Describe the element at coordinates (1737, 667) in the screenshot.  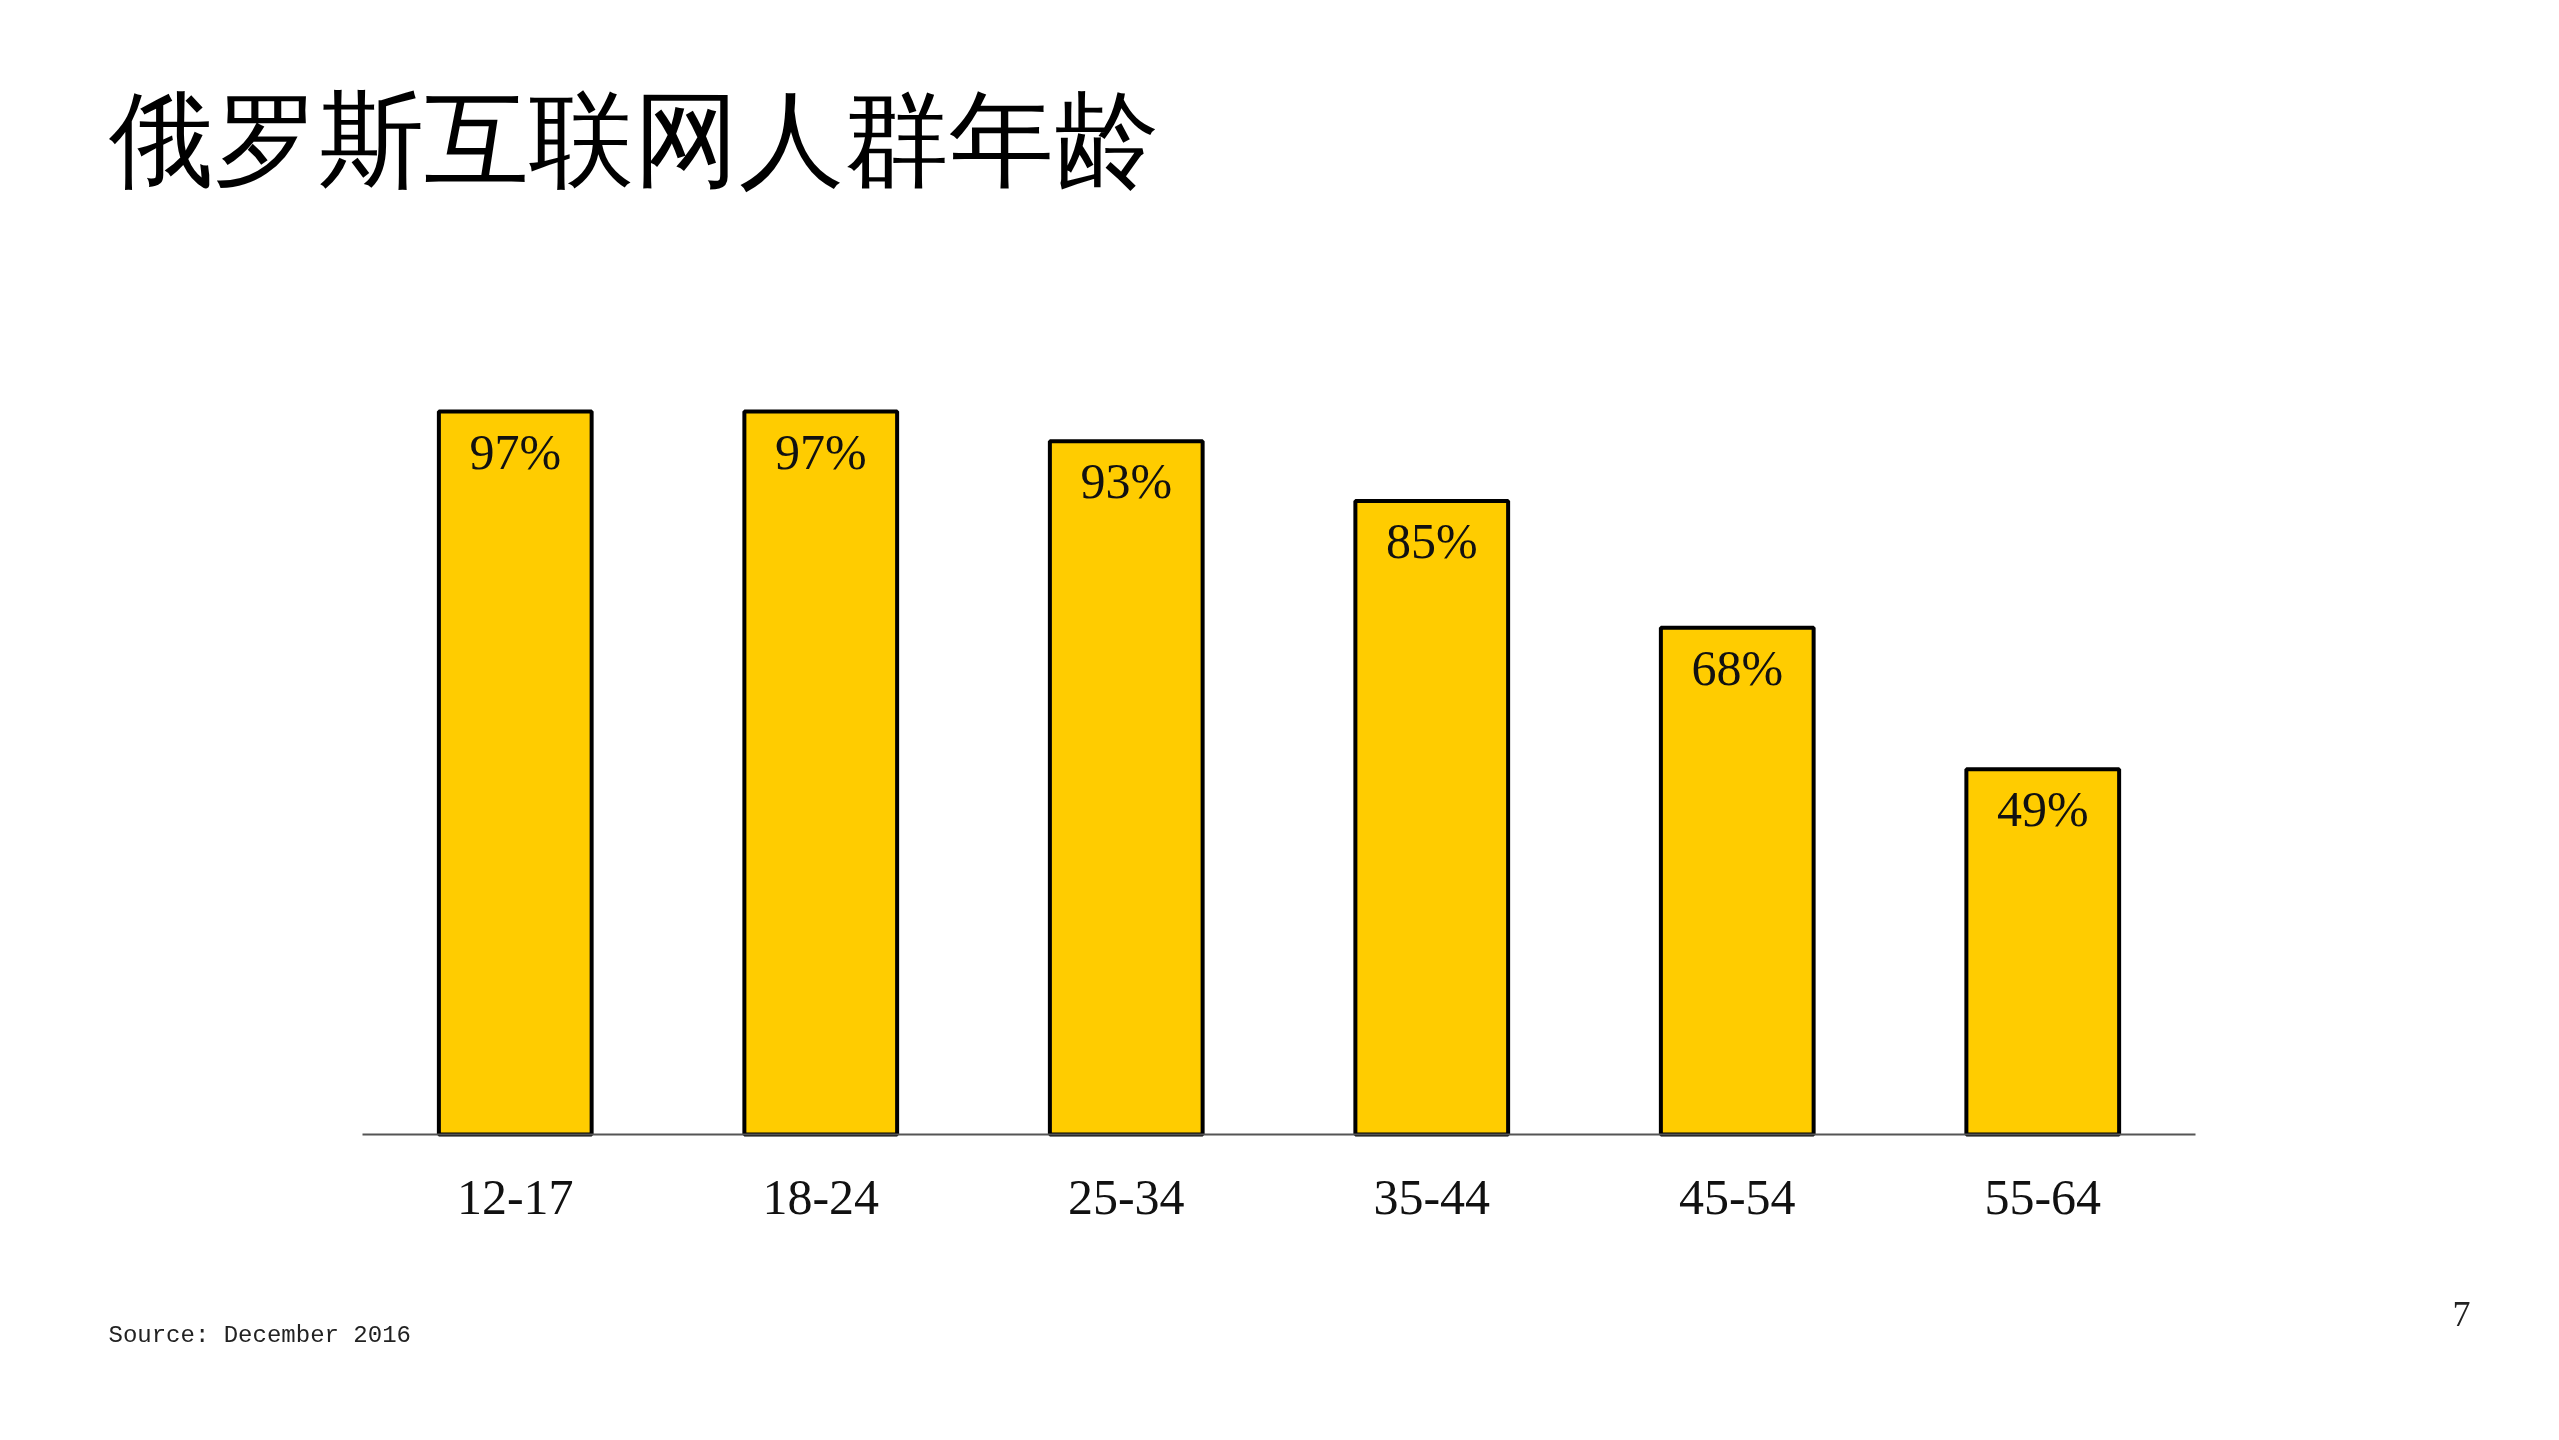
I see `data-label: 68%` at that location.